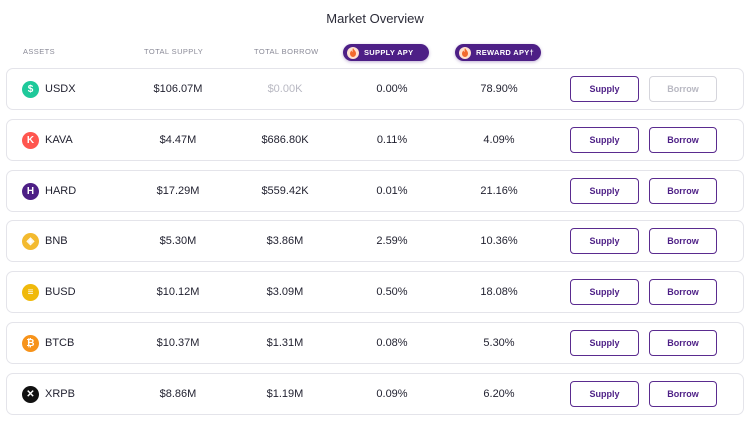  What do you see at coordinates (60, 343) in the screenshot?
I see `asset-symbol: BTCB` at bounding box center [60, 343].